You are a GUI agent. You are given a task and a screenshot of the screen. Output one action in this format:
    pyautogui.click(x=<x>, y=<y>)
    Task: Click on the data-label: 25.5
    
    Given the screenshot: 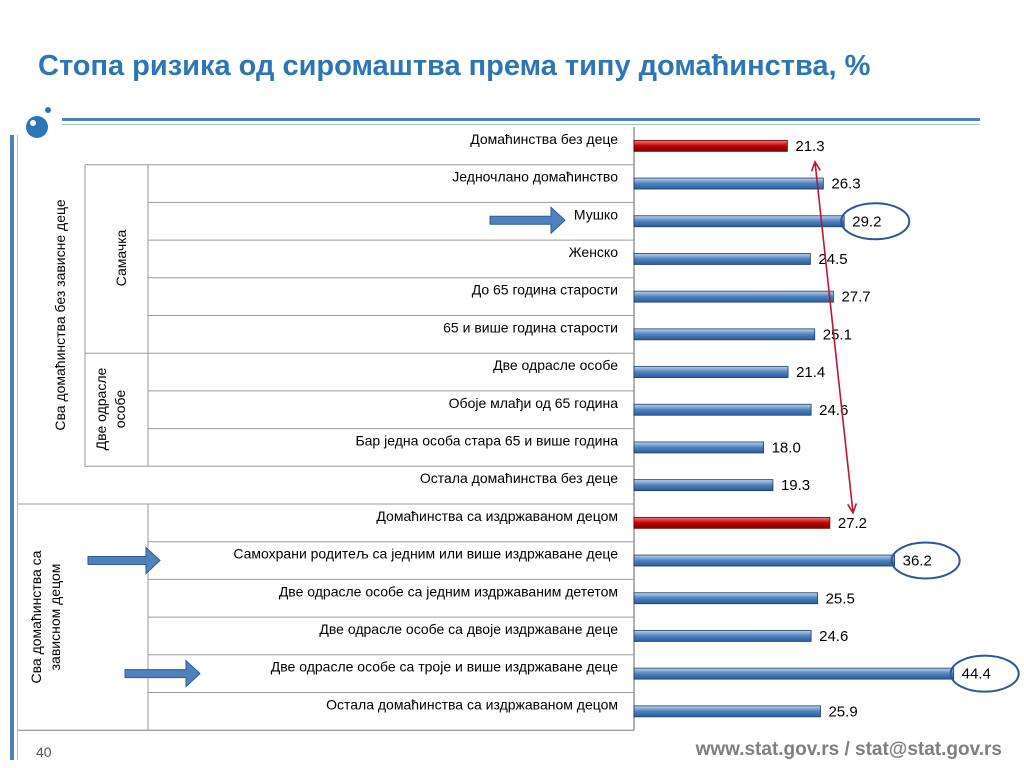 What is the action you would take?
    pyautogui.click(x=840, y=598)
    